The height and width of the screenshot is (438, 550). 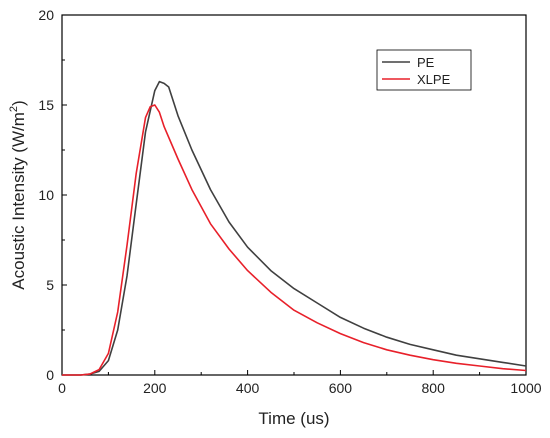 What do you see at coordinates (248, 388) in the screenshot?
I see `x-tick-label: 400` at bounding box center [248, 388].